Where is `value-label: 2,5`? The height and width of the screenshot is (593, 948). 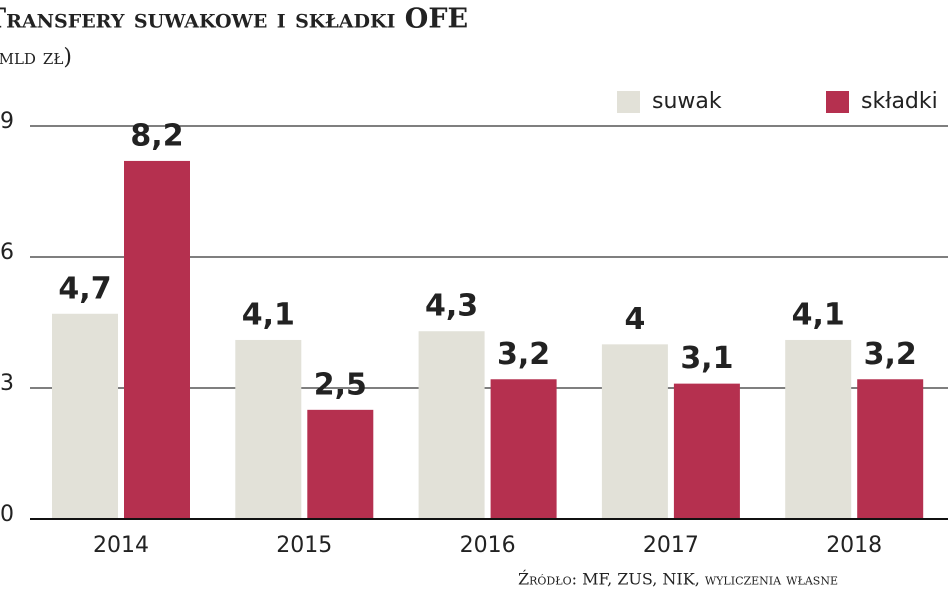
value-label: 2,5 is located at coordinates (340, 384).